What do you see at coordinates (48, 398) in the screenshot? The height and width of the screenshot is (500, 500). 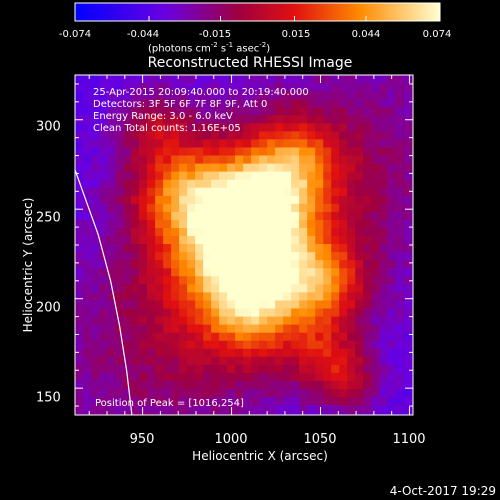 I see `y-tick-label: 150` at bounding box center [48, 398].